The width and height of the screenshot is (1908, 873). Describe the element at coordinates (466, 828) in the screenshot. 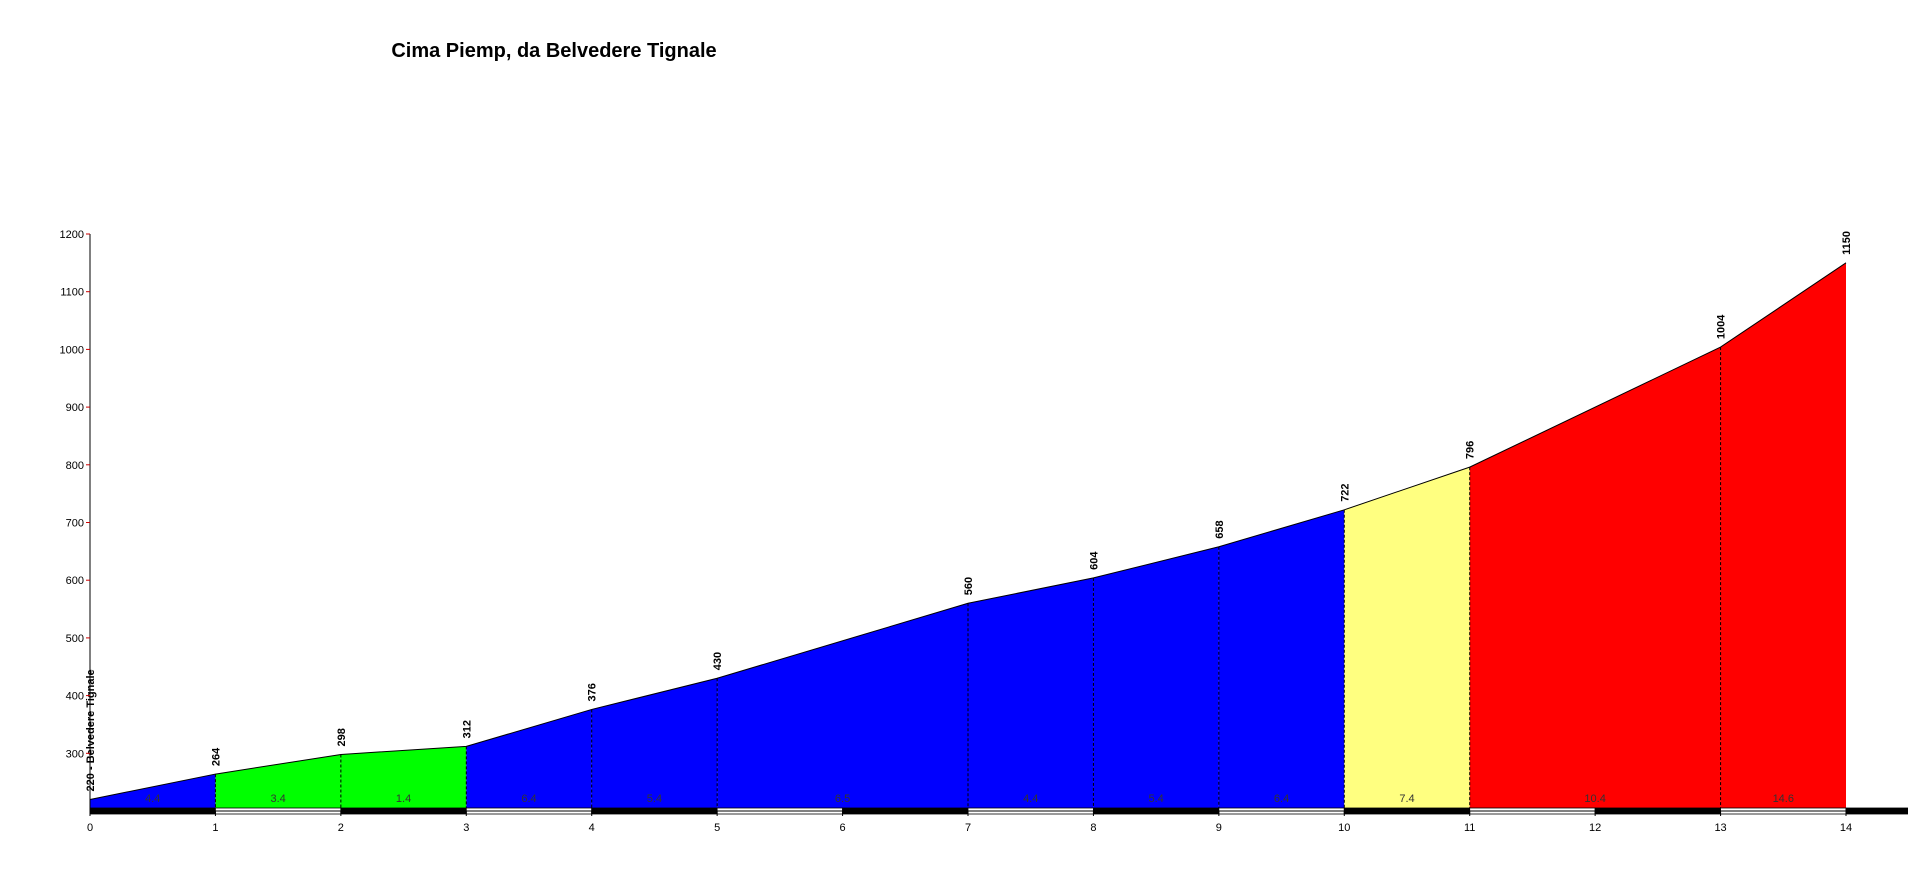

I see `x-tick-label: 3` at that location.